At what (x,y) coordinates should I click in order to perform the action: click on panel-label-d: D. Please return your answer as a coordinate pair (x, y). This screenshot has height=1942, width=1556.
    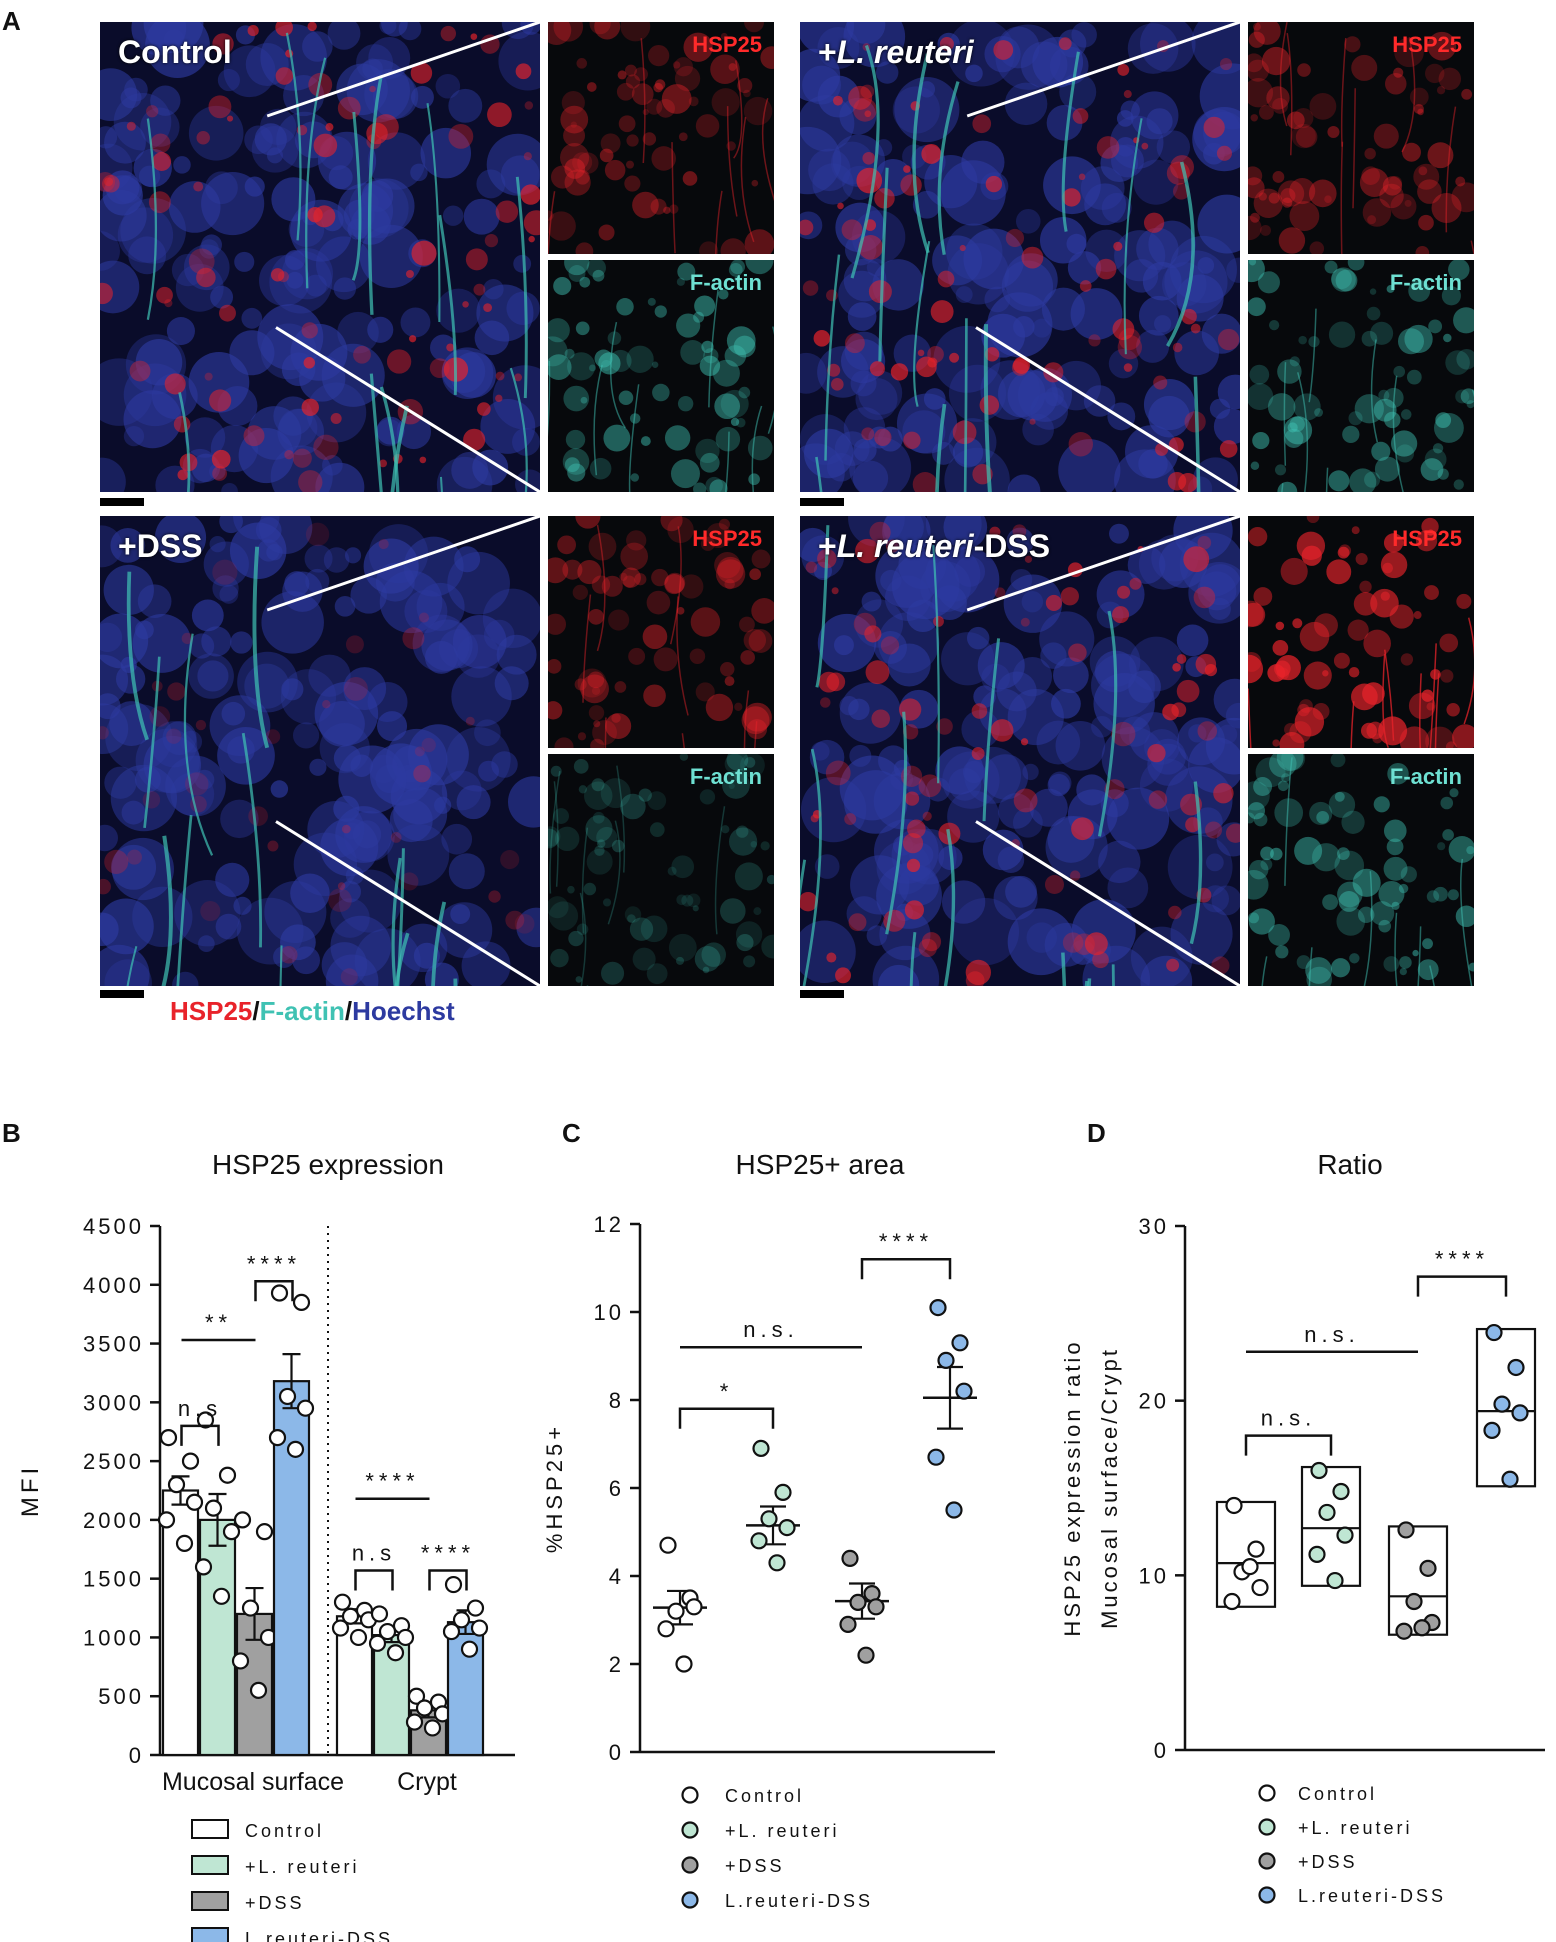
    Looking at the image, I should click on (1096, 1133).